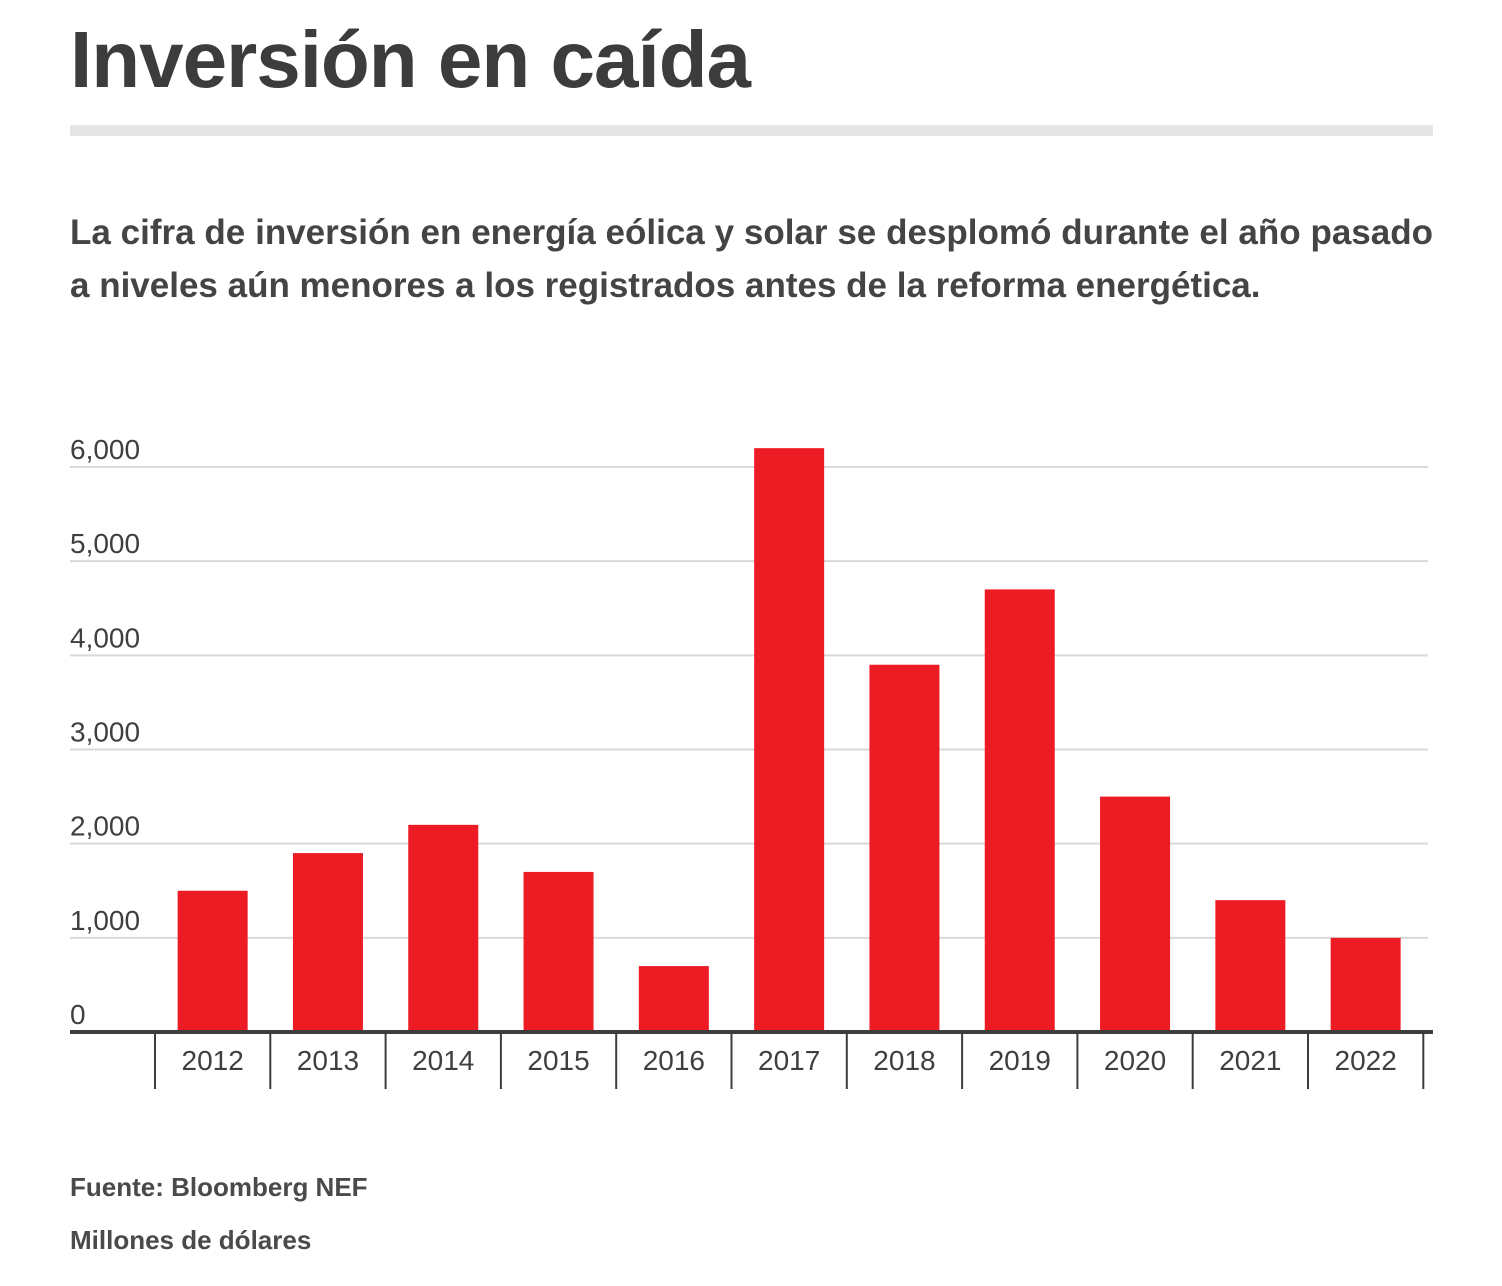  I want to click on units-note: Millones de dólares, so click(191, 1240).